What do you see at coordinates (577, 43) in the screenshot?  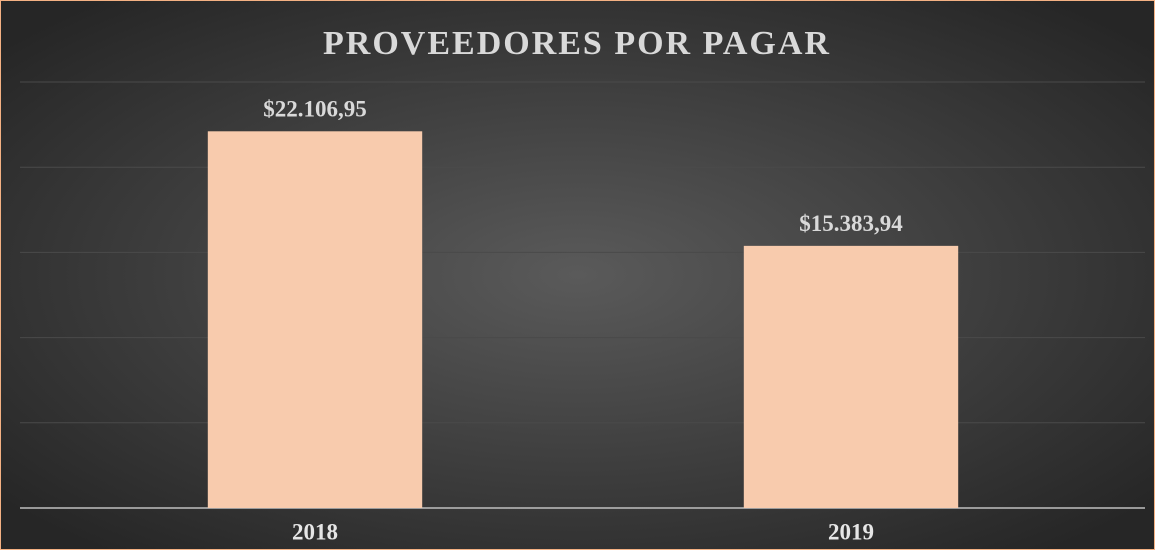 I see `chart-title: PROVEEDORES POR PAGAR` at bounding box center [577, 43].